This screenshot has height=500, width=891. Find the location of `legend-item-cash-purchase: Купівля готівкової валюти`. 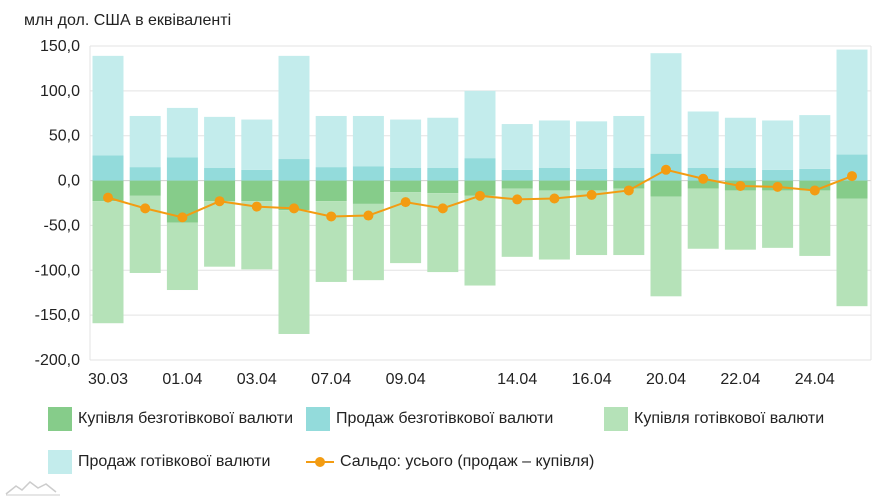

legend-item-cash-purchase: Купівля готівкової валюти is located at coordinates (714, 419).